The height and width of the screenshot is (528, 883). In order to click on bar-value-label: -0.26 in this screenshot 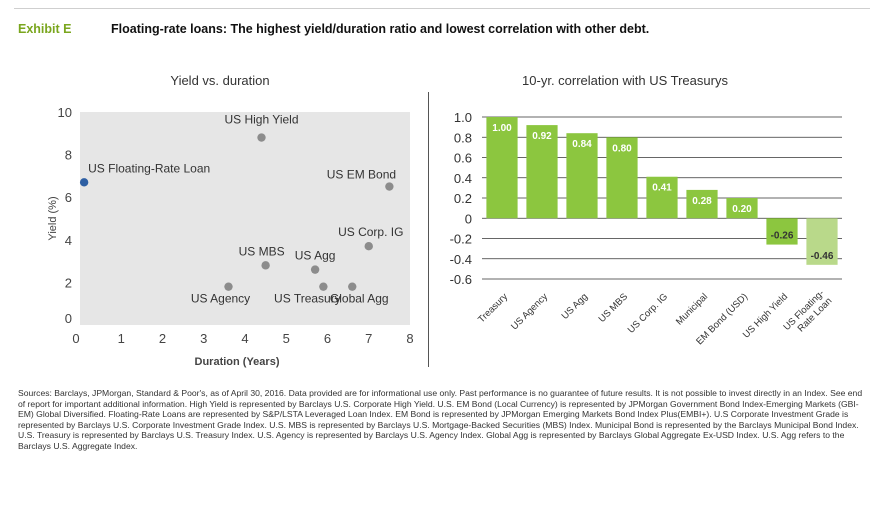, I will do `click(782, 236)`.